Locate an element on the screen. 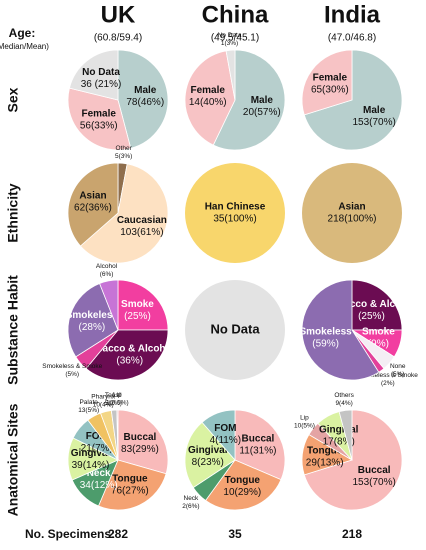 Image resolution: width=426 pixels, height=550 pixels. slice-value-label: (36%) is located at coordinates (129, 361).